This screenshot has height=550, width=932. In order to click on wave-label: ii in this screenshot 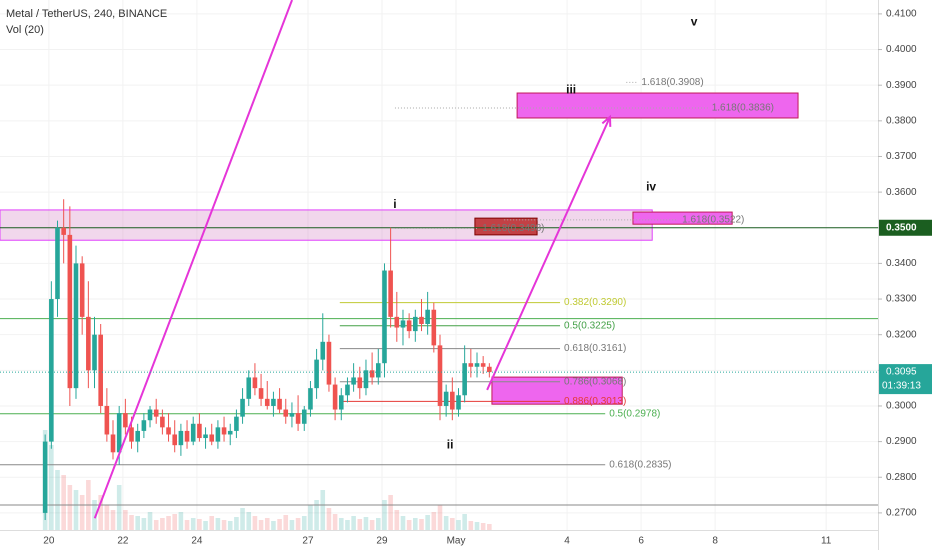, I will do `click(450, 444)`.